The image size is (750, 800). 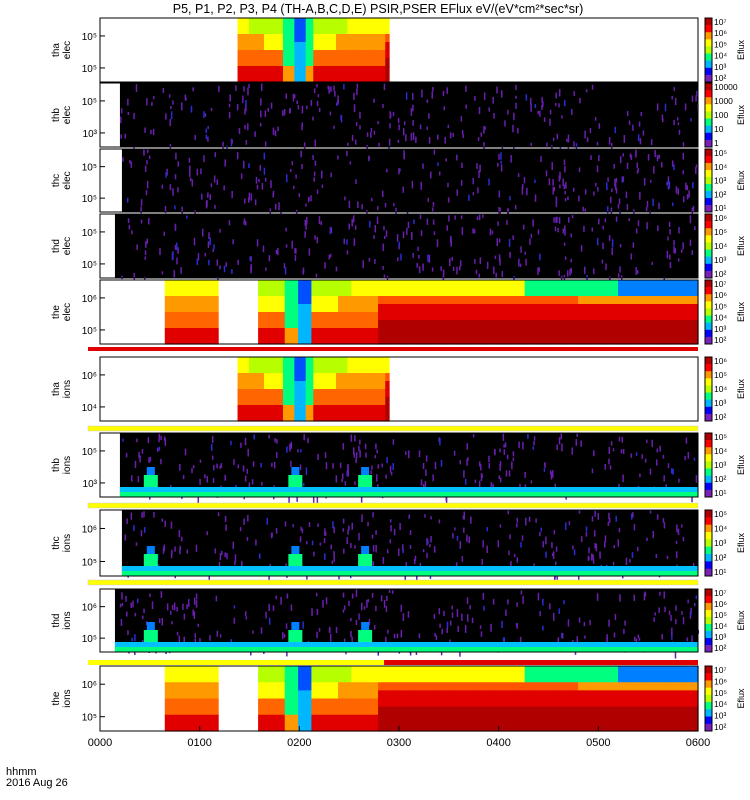 What do you see at coordinates (399, 743) in the screenshot?
I see `x-tick-label: 0300` at bounding box center [399, 743].